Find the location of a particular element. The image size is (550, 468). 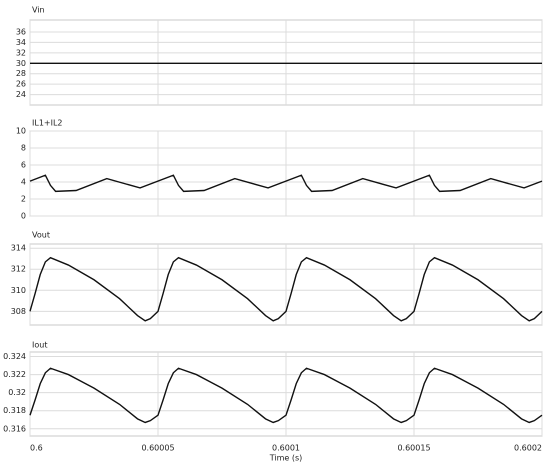

y-tick-label: 24 is located at coordinates (21, 94).